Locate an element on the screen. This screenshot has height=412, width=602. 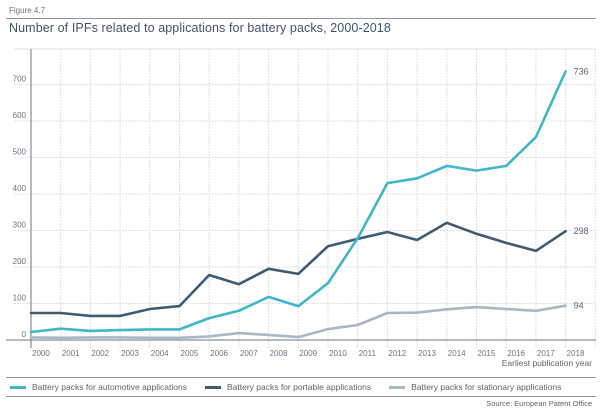
x-tick-label: 2016 is located at coordinates (516, 353).